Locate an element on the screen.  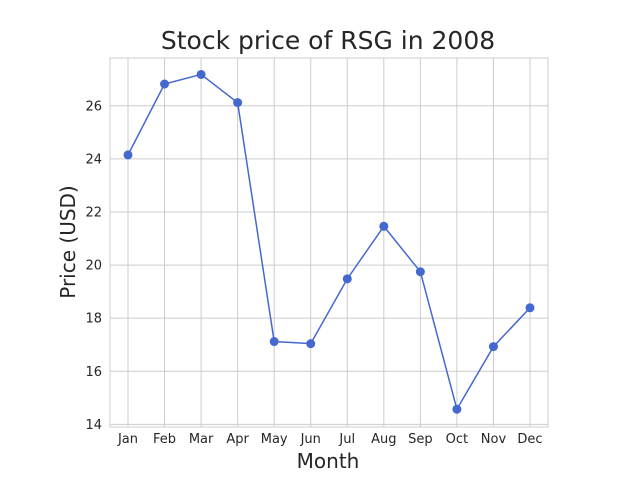
y-tick-label: 24 is located at coordinates (93, 159).